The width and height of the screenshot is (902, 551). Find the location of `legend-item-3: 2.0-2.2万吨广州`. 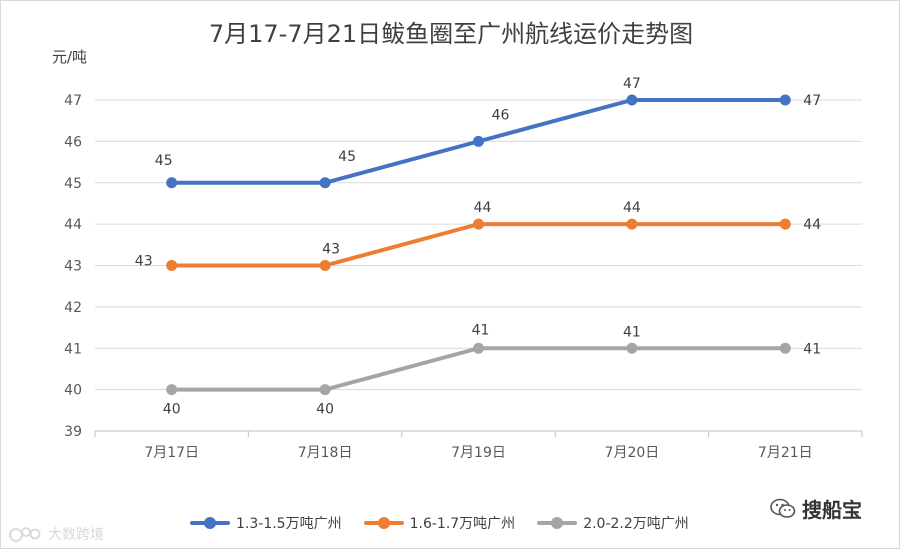

legend-item-3: 2.0-2.2万吨广州 is located at coordinates (613, 523).